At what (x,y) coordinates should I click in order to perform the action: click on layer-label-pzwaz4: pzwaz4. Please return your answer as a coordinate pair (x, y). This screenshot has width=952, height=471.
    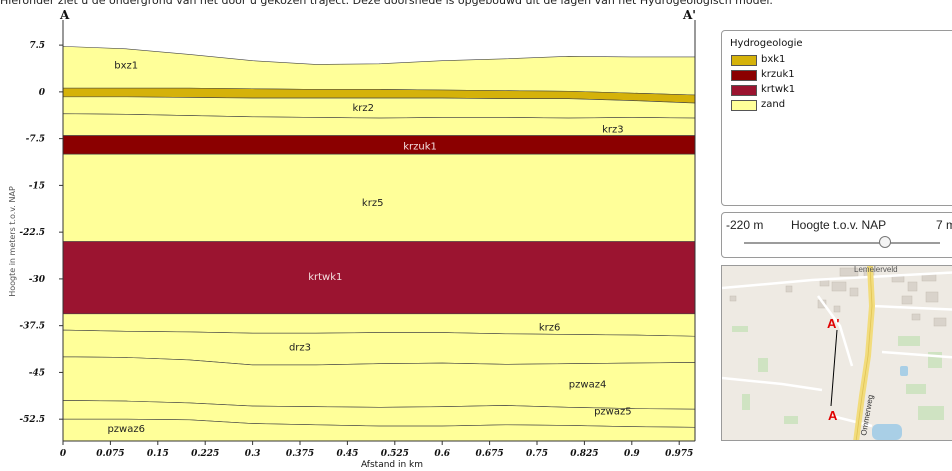
    Looking at the image, I should click on (588, 384).